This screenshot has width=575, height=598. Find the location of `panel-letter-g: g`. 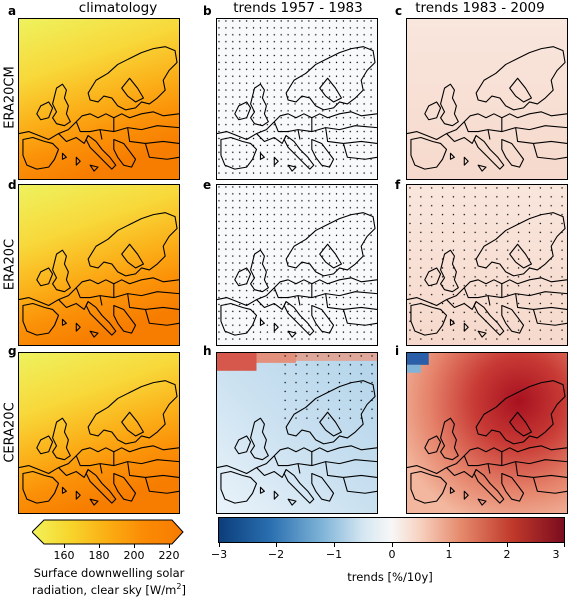

panel-letter-g: g is located at coordinates (12, 351).